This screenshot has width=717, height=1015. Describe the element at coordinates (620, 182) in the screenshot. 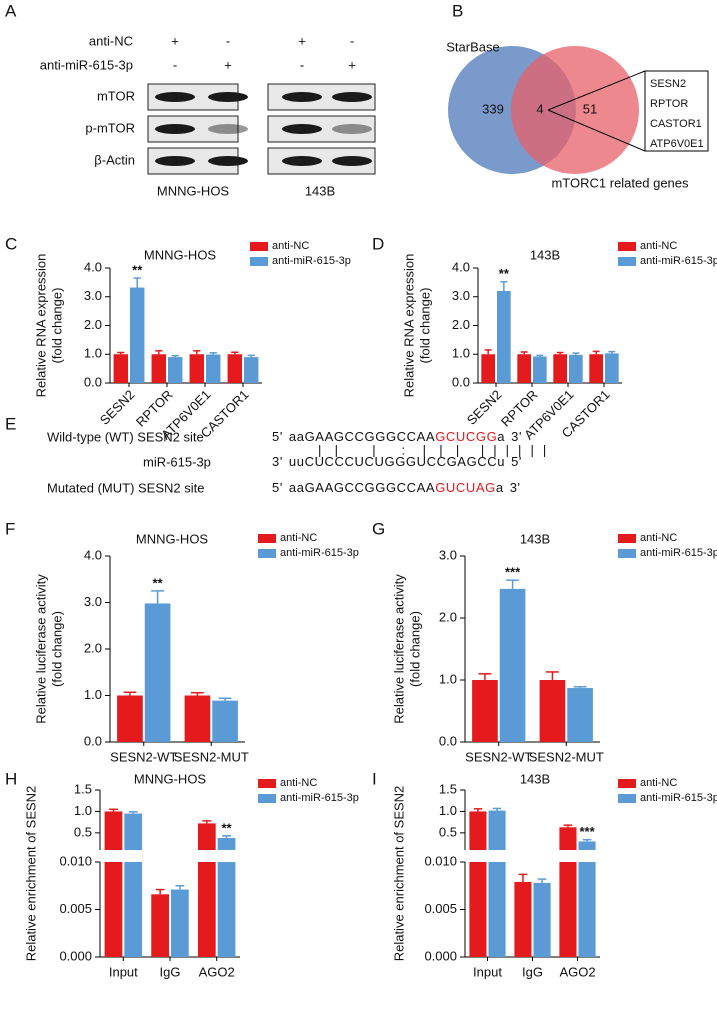

I see `venn-set-label: mTORC1 related genes` at that location.